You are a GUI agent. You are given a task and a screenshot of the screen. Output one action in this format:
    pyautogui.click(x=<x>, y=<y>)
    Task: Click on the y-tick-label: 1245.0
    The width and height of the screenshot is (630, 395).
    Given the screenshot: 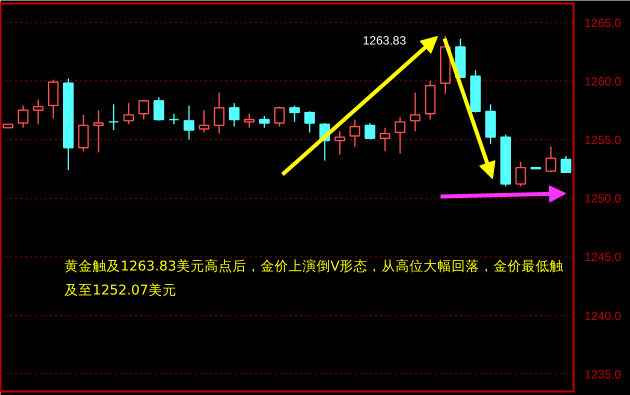 What is the action you would take?
    pyautogui.click(x=603, y=257)
    